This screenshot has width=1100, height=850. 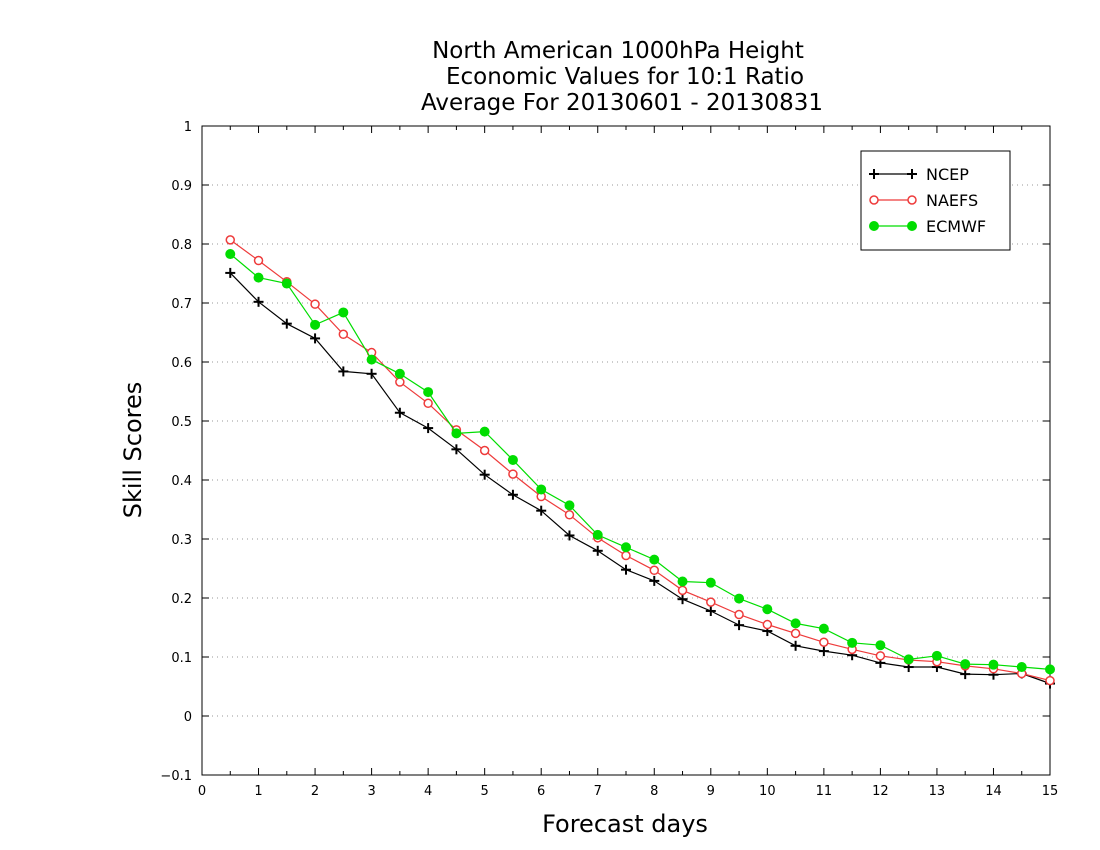 I want to click on x-axis-label: Forecast days, so click(x=625, y=824).